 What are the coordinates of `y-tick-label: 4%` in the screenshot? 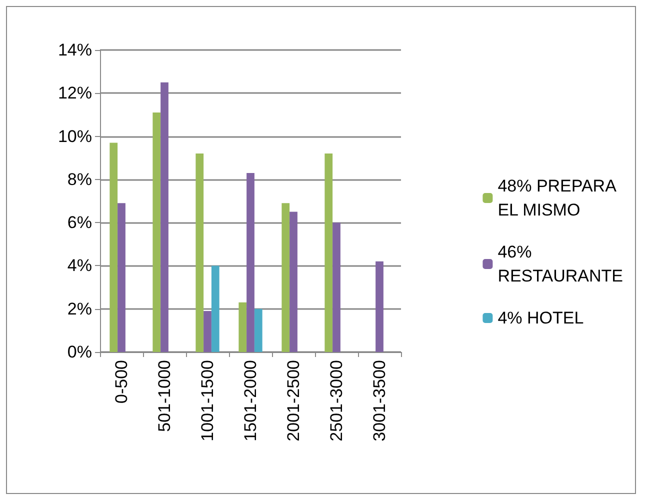 It's located at (79, 266).